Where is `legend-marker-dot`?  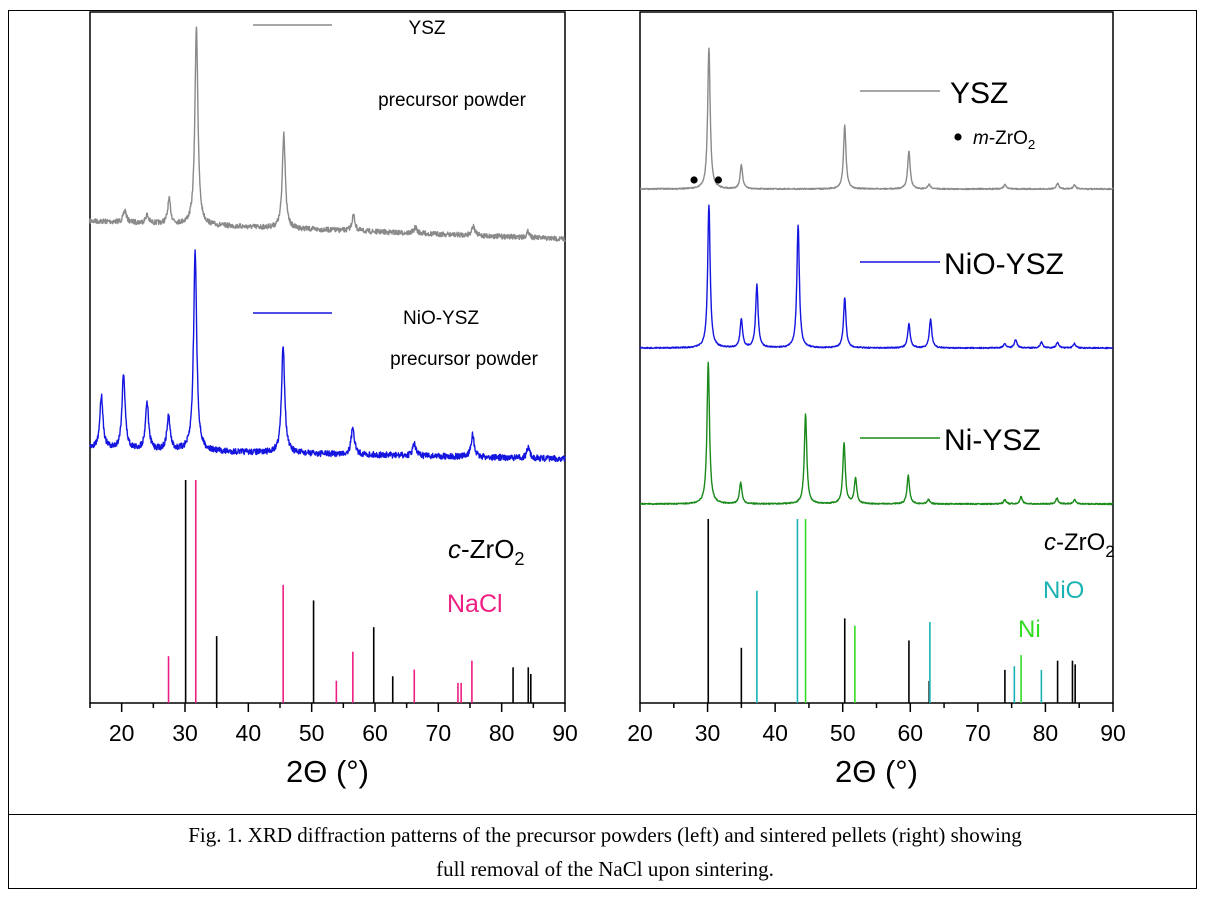 legend-marker-dot is located at coordinates (958, 137).